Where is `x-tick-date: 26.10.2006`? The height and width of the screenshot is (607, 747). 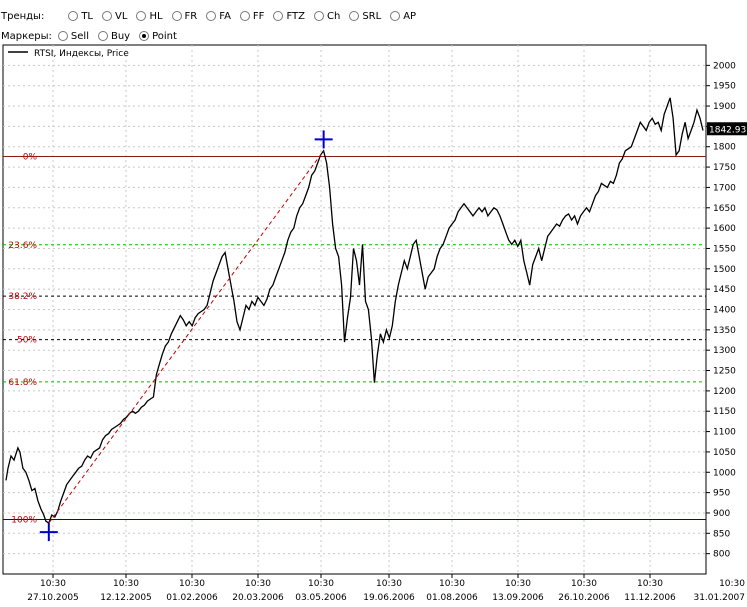 x-tick-date: 26.10.2006 is located at coordinates (584, 598).